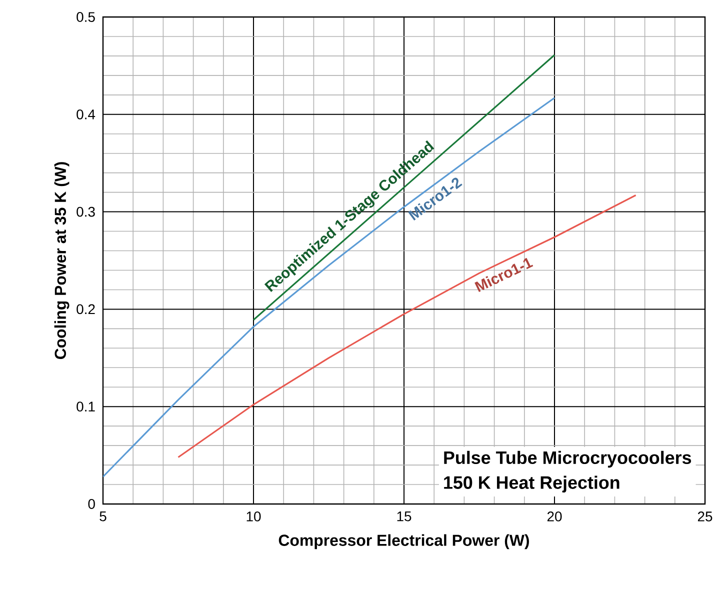 Image resolution: width=723 pixels, height=594 pixels. I want to click on y-tick-label: 0.3, so click(85, 211).